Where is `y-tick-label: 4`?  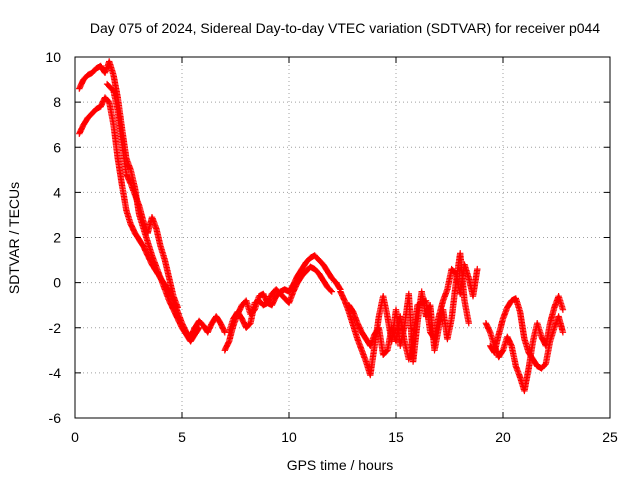
y-tick-label: 4 is located at coordinates (57, 192).